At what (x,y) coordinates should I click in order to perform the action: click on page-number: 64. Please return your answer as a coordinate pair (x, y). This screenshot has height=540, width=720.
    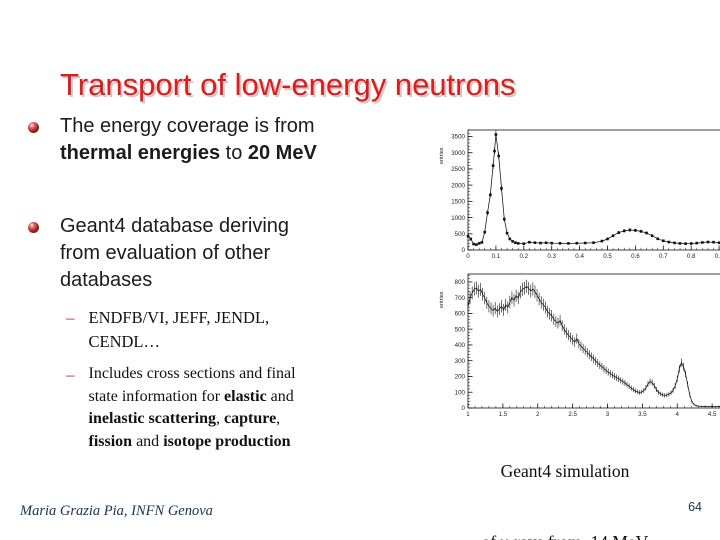
    Looking at the image, I should click on (695, 507).